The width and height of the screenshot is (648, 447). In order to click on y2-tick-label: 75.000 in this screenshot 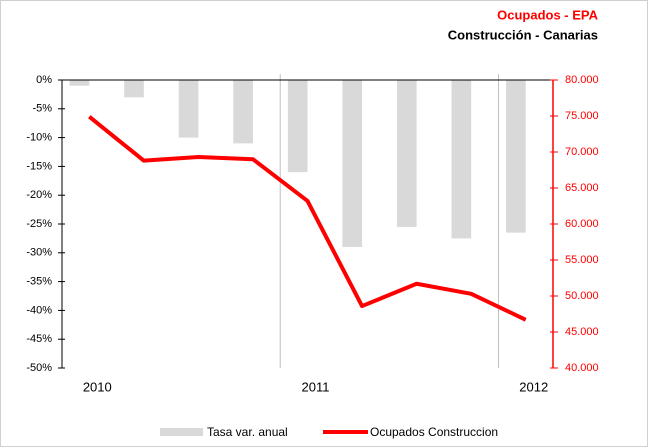, I will do `click(582, 116)`.